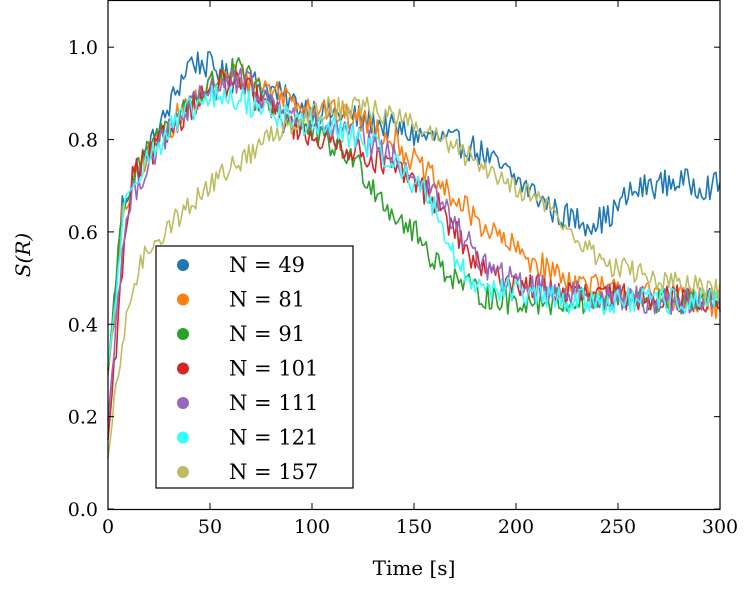 The image size is (747, 589). Describe the element at coordinates (83, 233) in the screenshot. I see `y-tick-label: 0.6` at that location.